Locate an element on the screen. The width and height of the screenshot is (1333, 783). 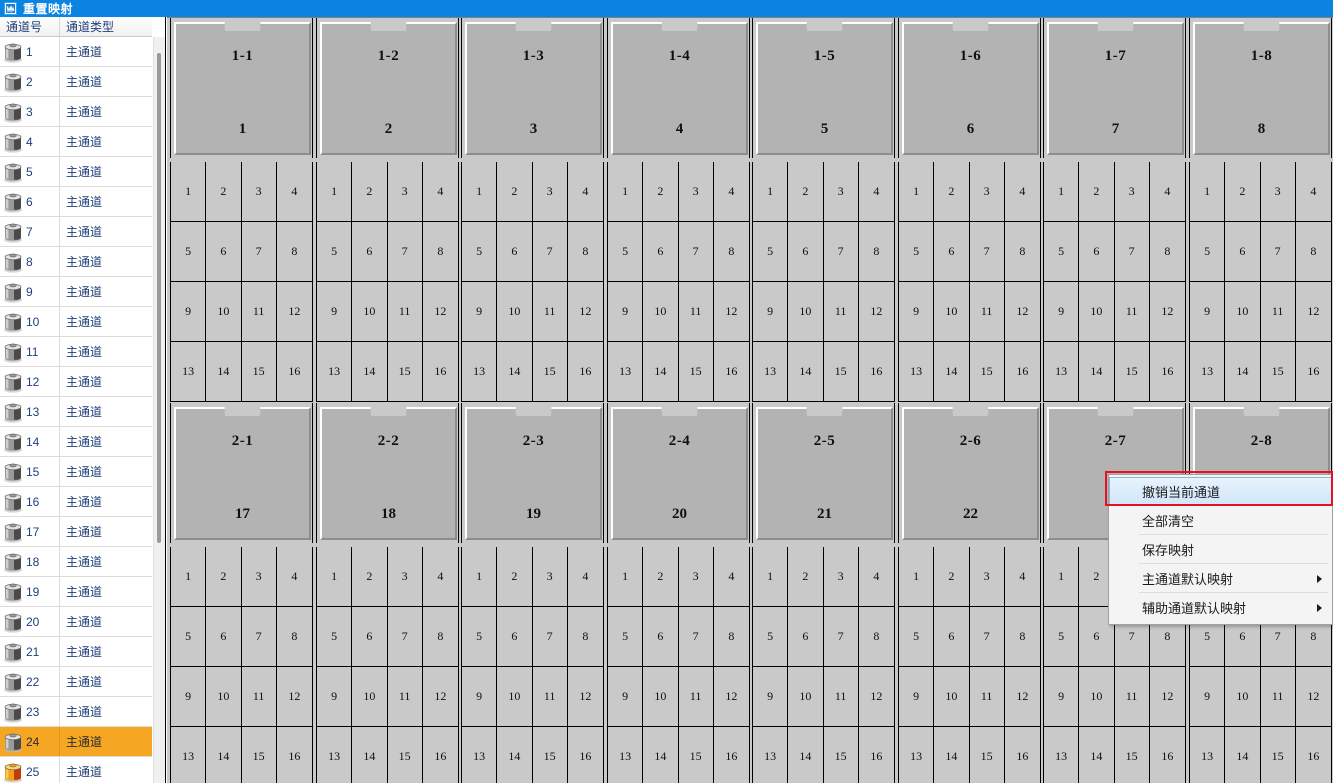
connector-card: 2-6 22 is located at coordinates (969, 473).